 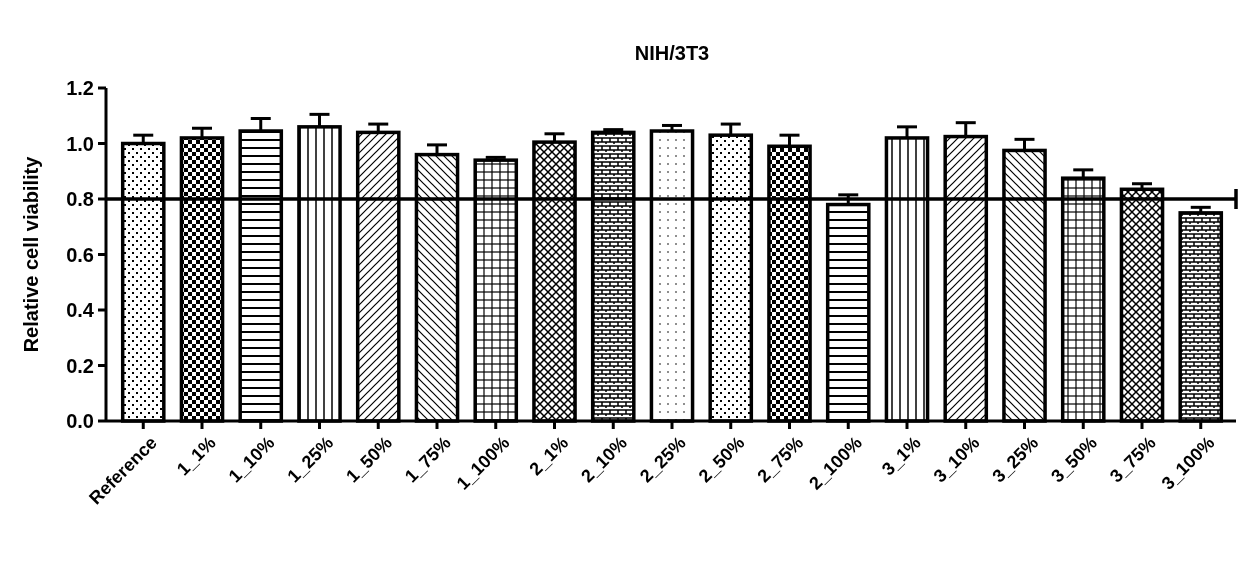 What do you see at coordinates (80, 199) in the screenshot?
I see `y-tick-label: 0.8` at bounding box center [80, 199].